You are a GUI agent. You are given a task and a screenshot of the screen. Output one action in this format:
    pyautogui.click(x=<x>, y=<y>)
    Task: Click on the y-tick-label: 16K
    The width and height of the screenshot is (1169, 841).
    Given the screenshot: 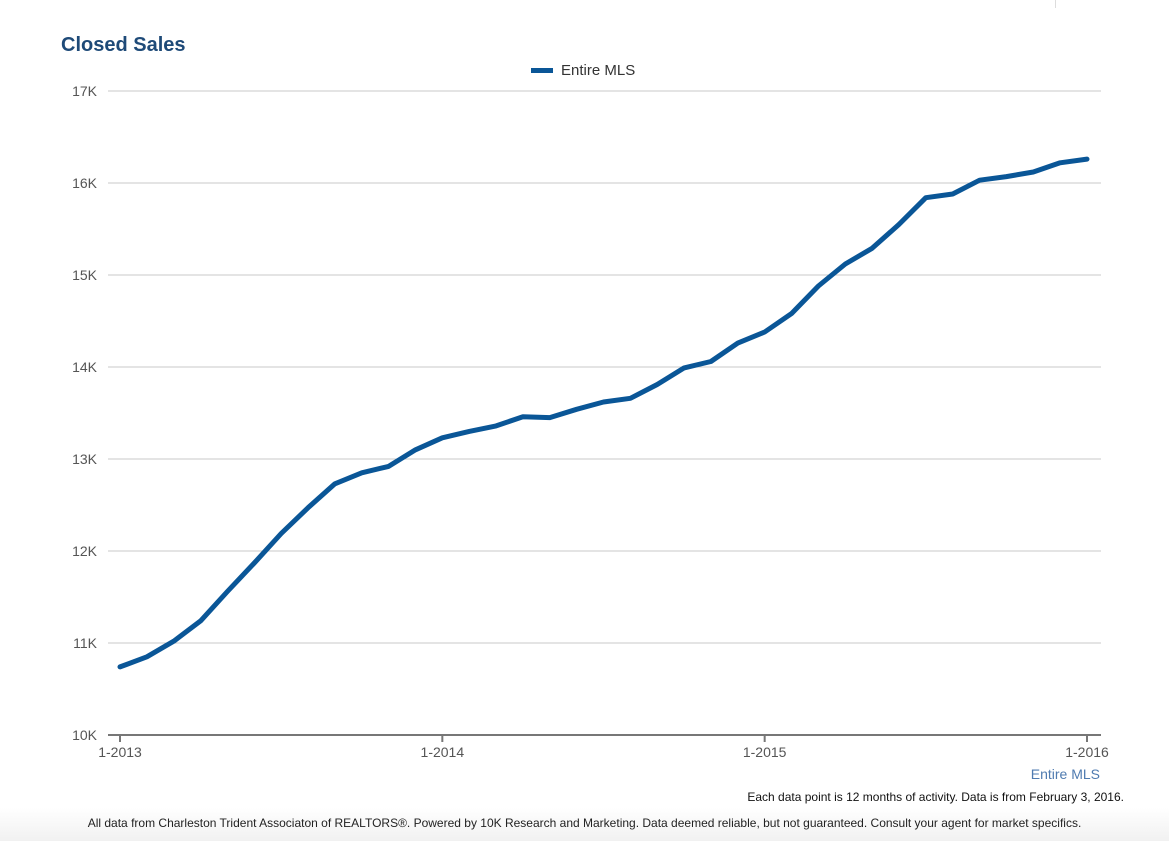 What is the action you would take?
    pyautogui.click(x=85, y=183)
    